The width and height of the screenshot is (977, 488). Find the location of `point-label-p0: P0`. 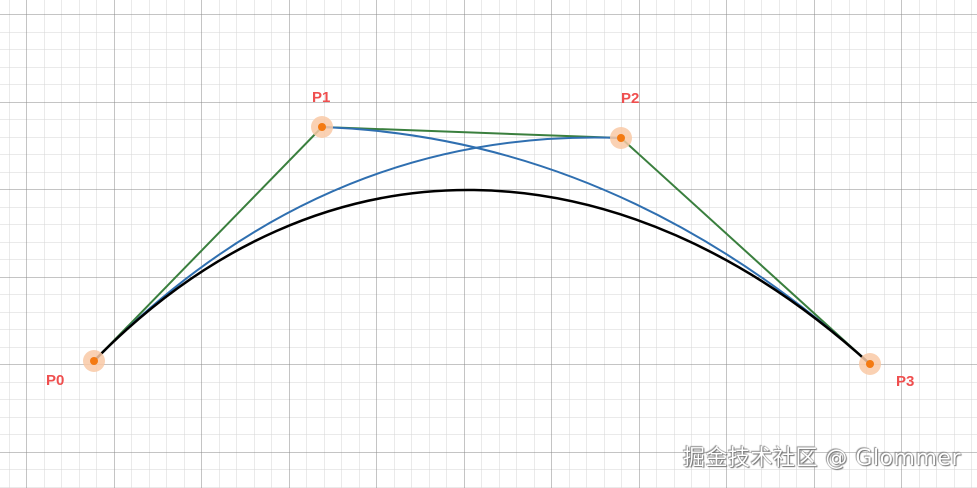

point-label-p0: P0 is located at coordinates (55, 380).